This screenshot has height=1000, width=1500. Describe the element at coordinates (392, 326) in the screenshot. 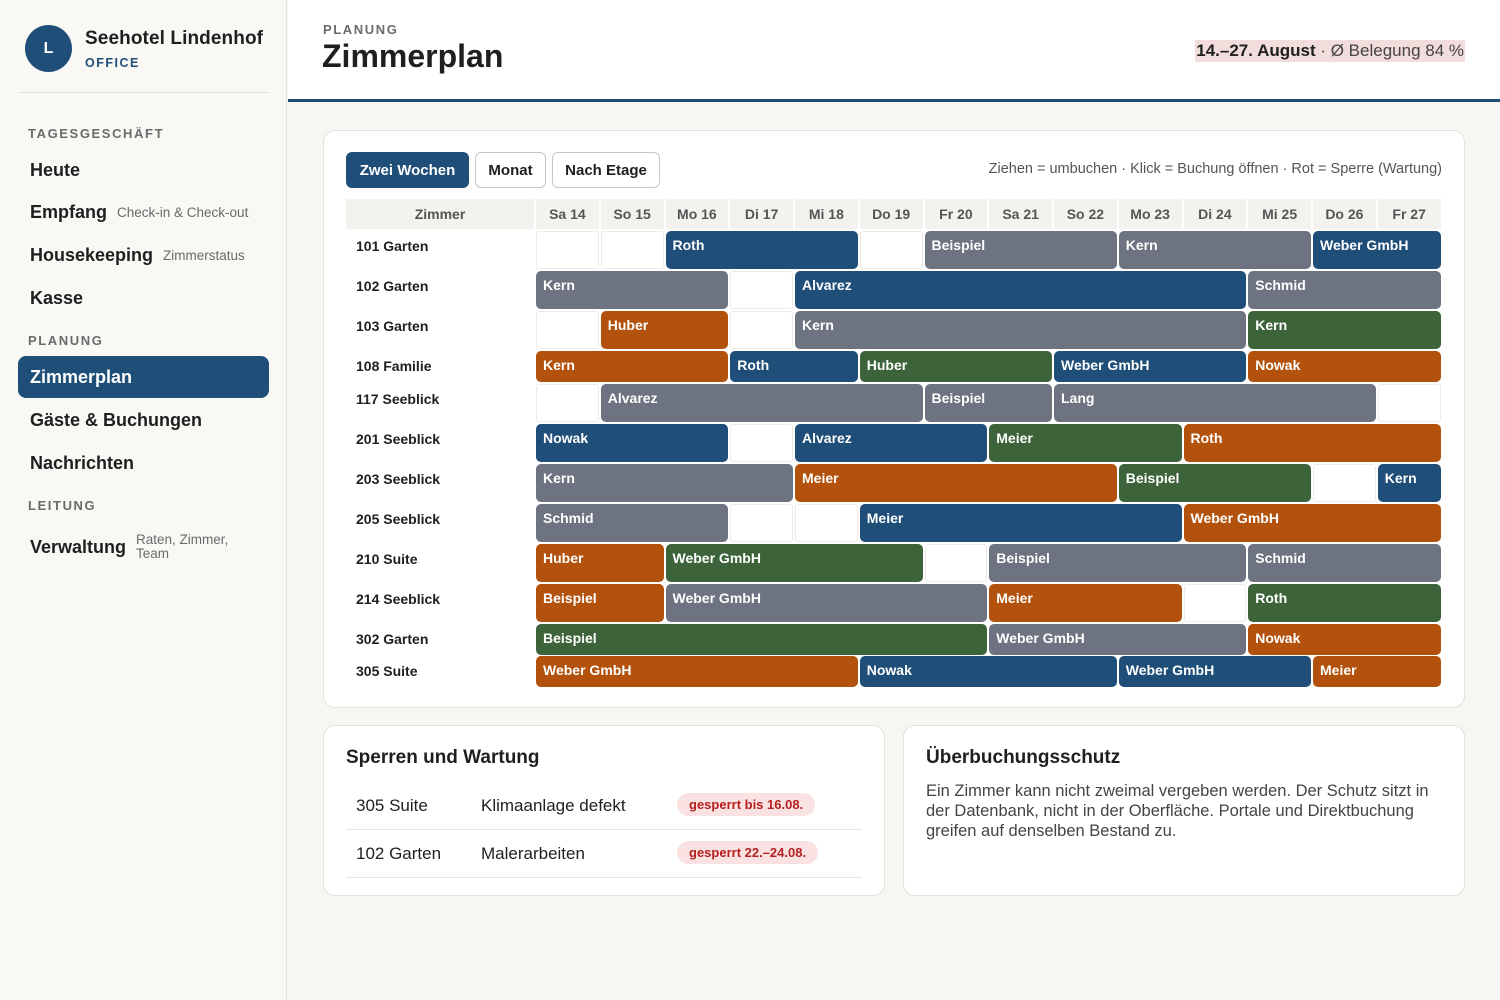

I see `room-label: 103 Garten` at that location.